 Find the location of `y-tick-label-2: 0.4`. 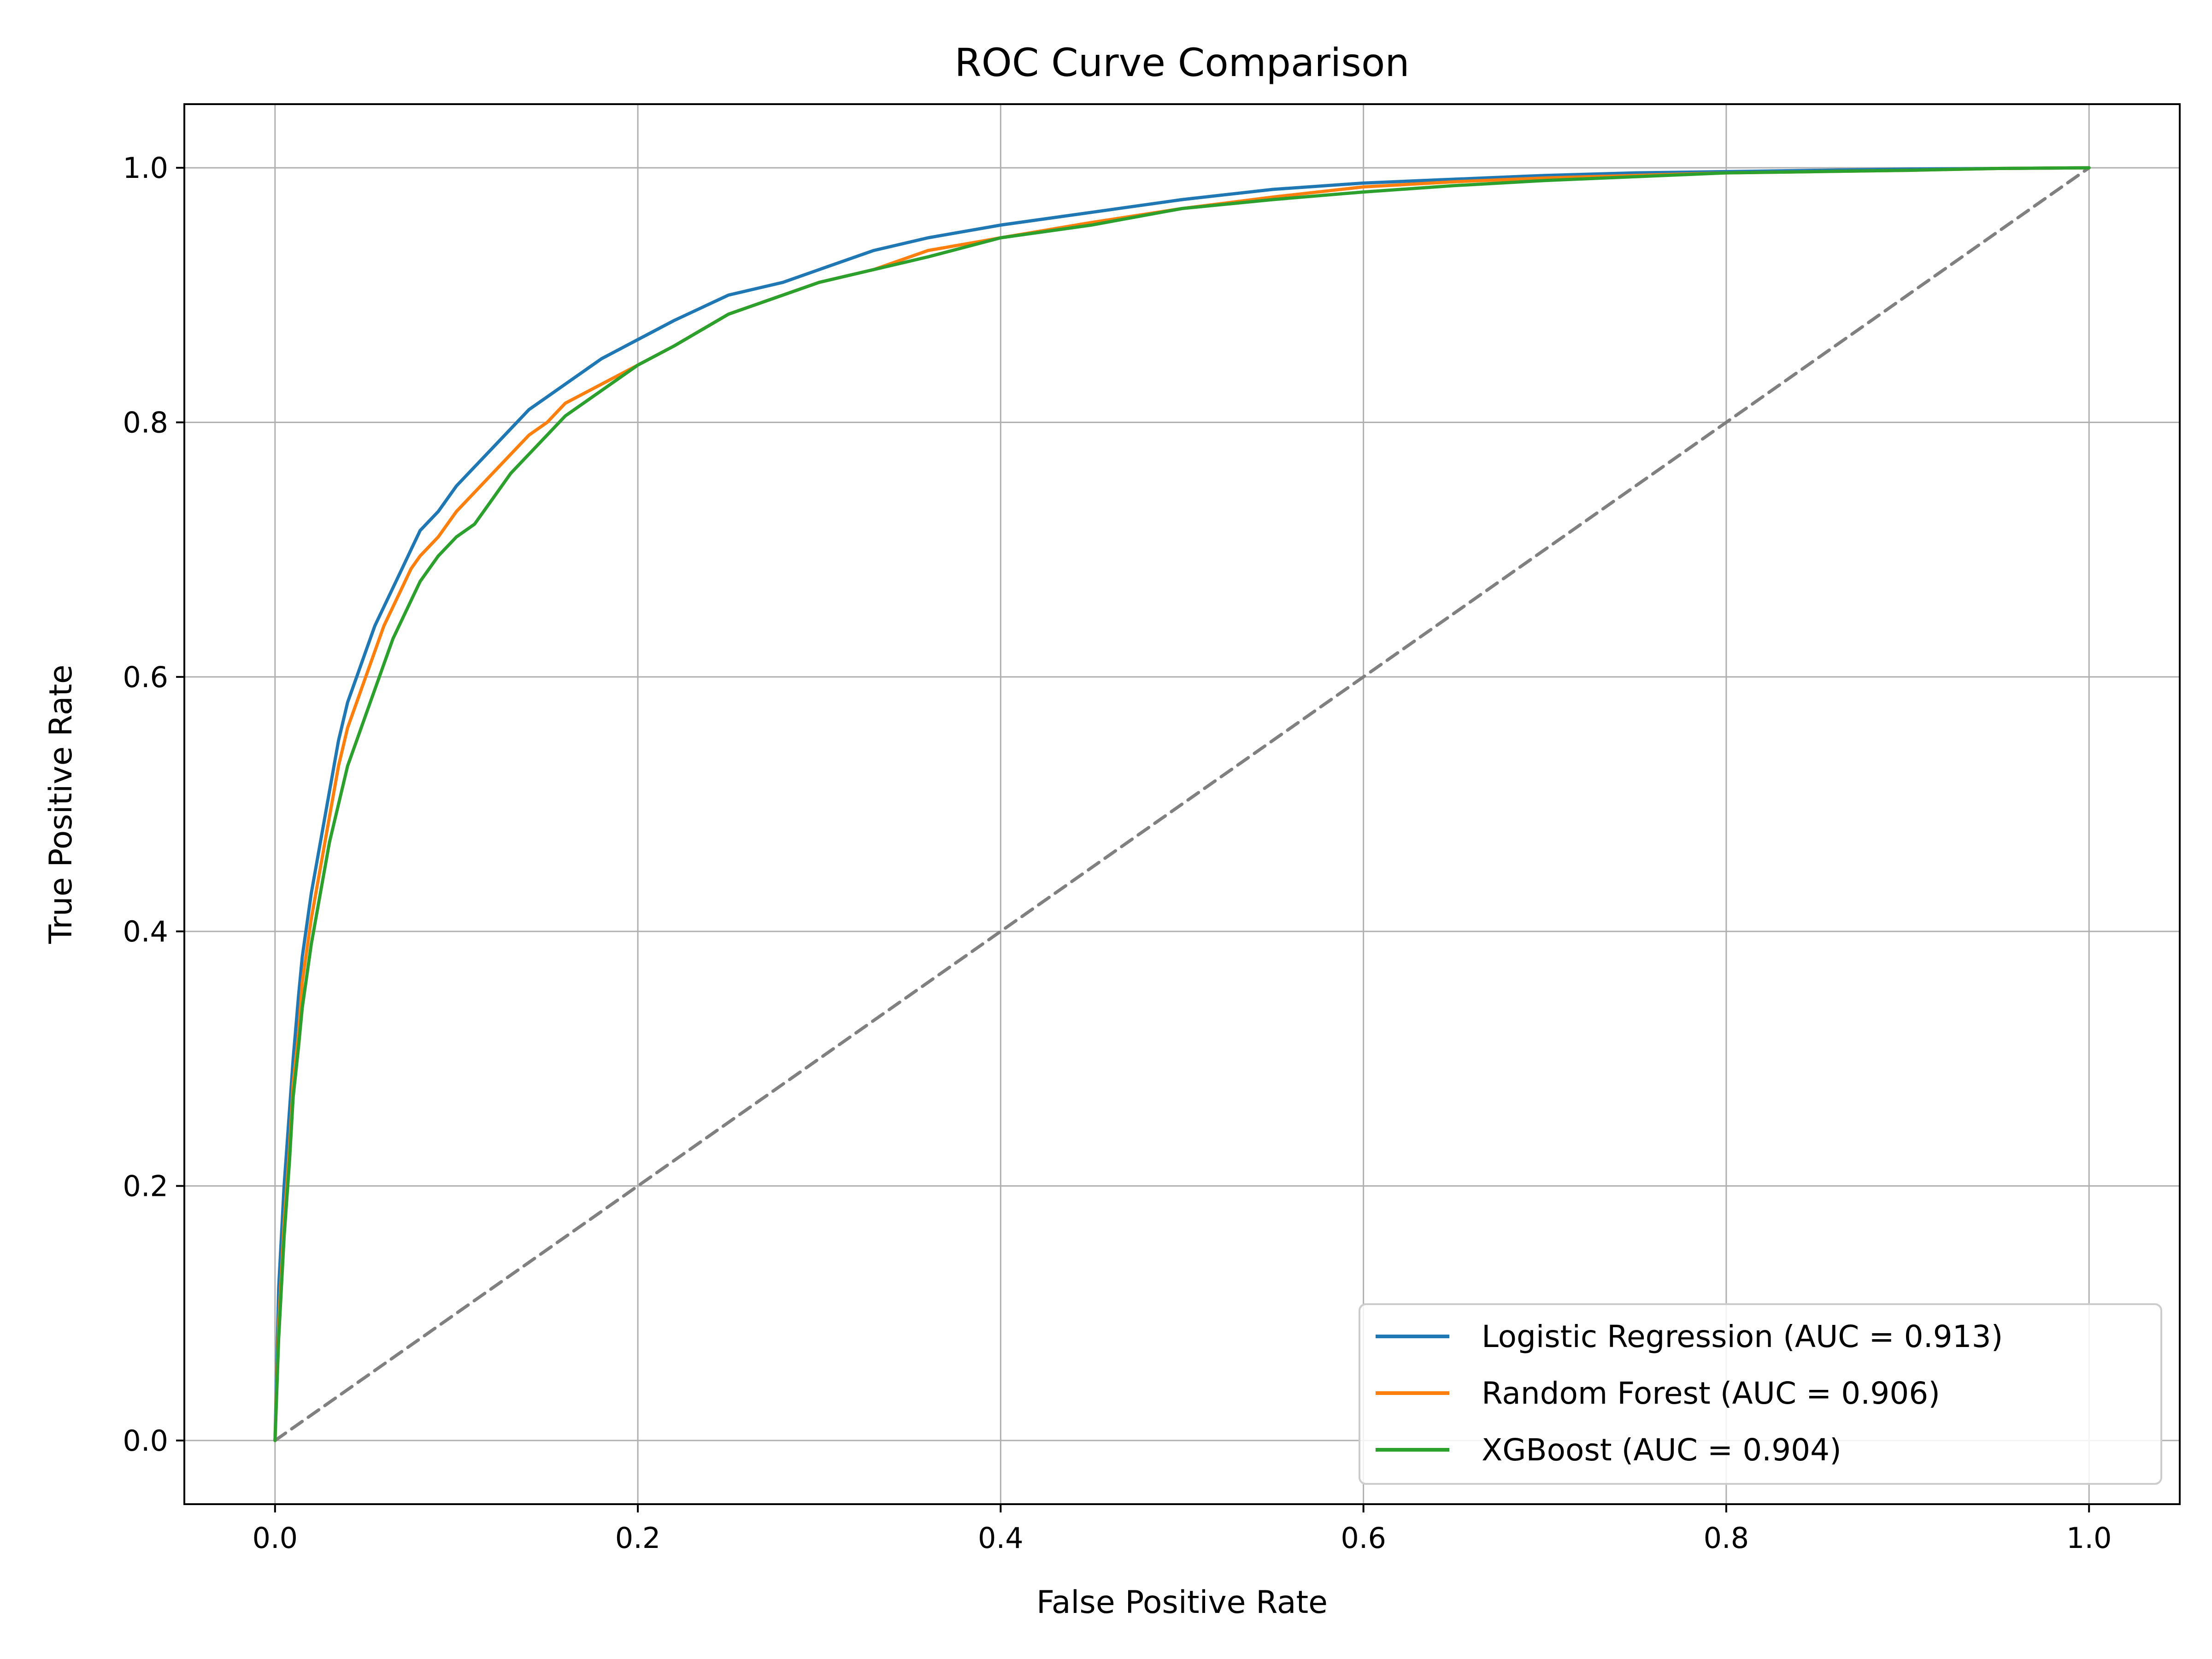

y-tick-label-2: 0.4 is located at coordinates (145, 931).